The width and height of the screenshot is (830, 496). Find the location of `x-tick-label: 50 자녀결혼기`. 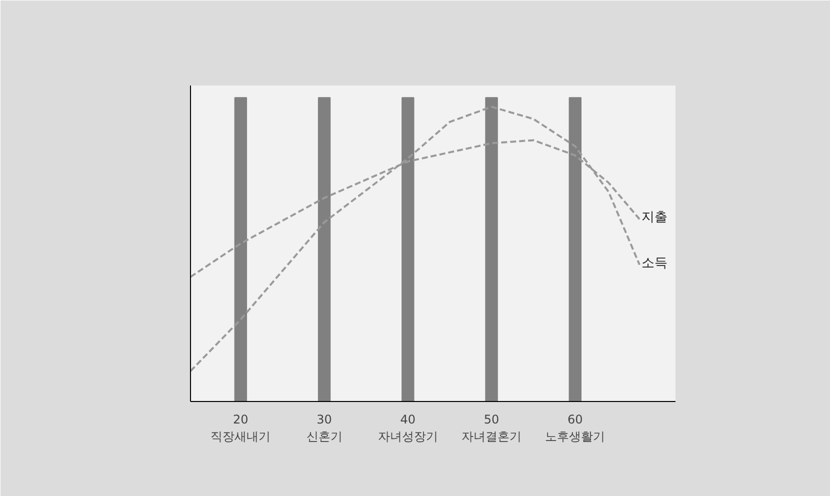

x-tick-label: 50 자녀결혼기 is located at coordinates (492, 428).